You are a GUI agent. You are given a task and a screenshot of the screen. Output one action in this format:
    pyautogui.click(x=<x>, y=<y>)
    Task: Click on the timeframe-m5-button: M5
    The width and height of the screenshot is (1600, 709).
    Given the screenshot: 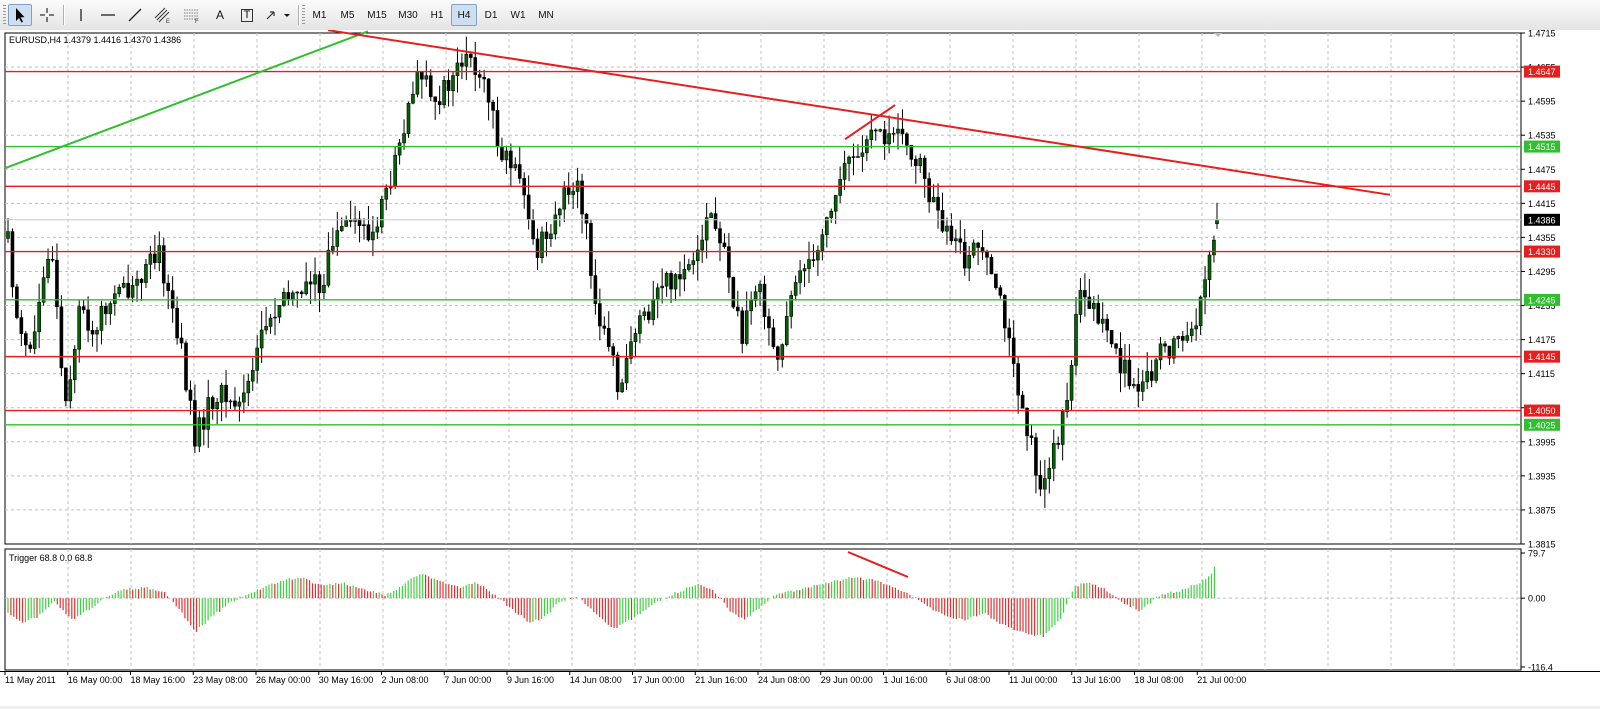 What is the action you would take?
    pyautogui.click(x=347, y=15)
    